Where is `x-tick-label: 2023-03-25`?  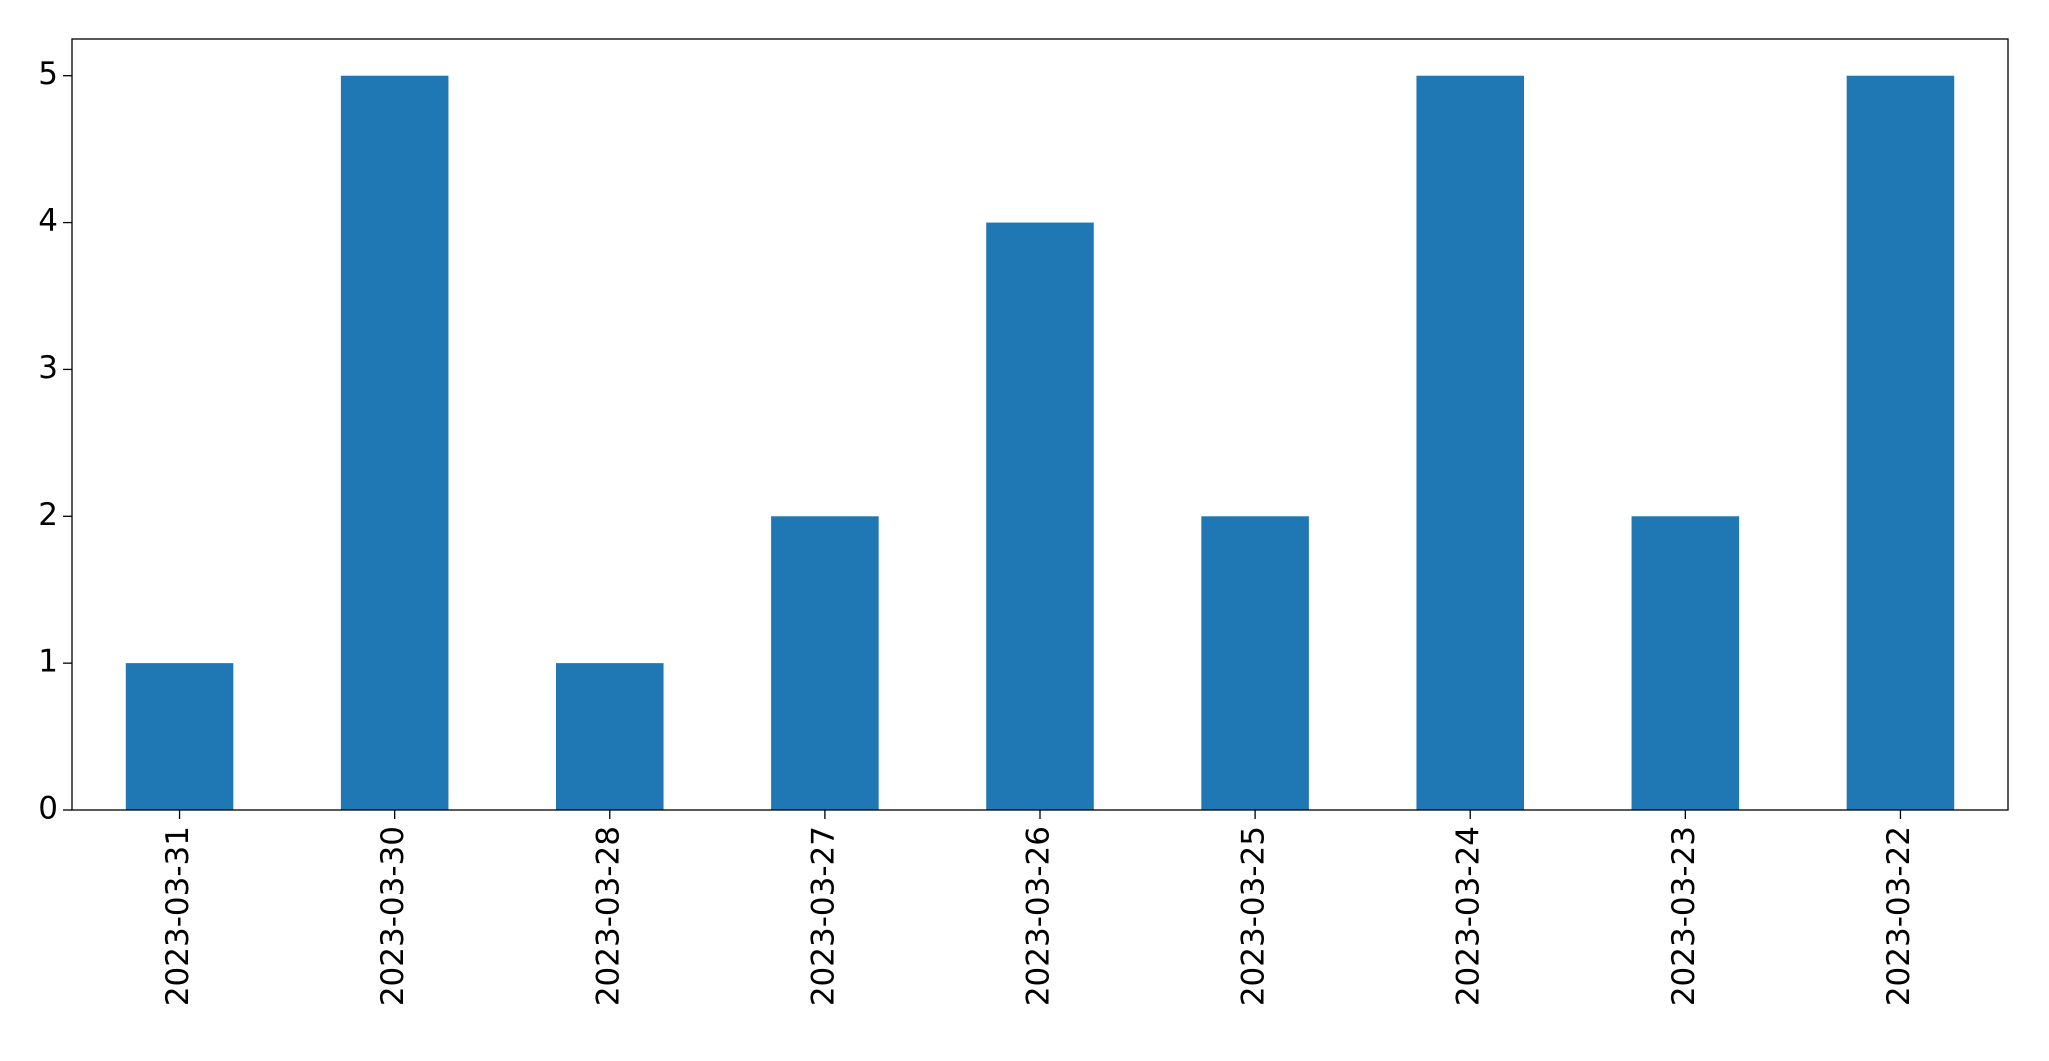
x-tick-label: 2023-03-25 is located at coordinates (1254, 916).